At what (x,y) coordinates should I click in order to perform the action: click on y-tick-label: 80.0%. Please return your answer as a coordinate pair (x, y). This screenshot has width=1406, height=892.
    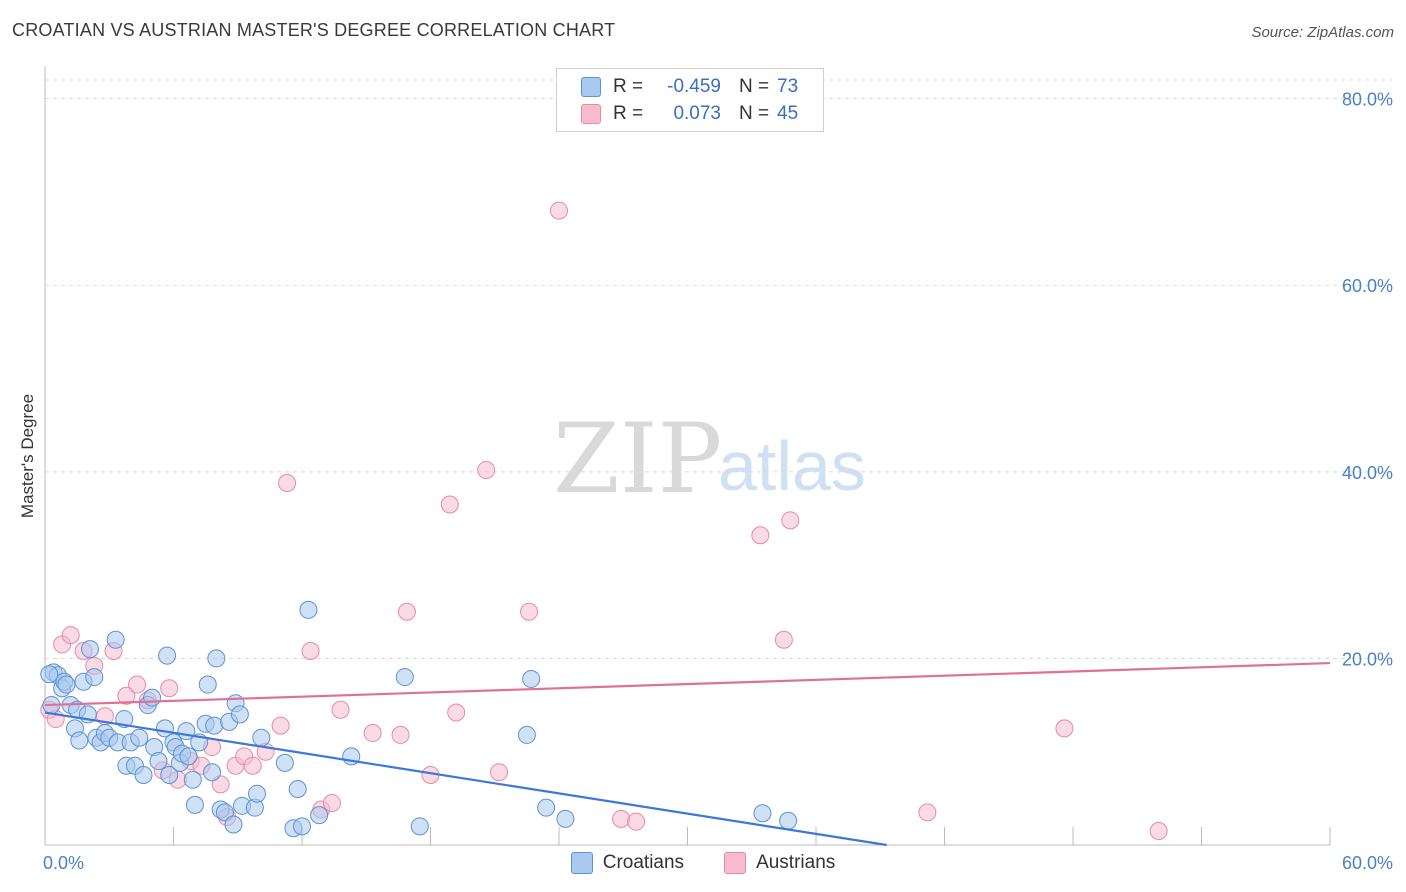
    Looking at the image, I should click on (1367, 100).